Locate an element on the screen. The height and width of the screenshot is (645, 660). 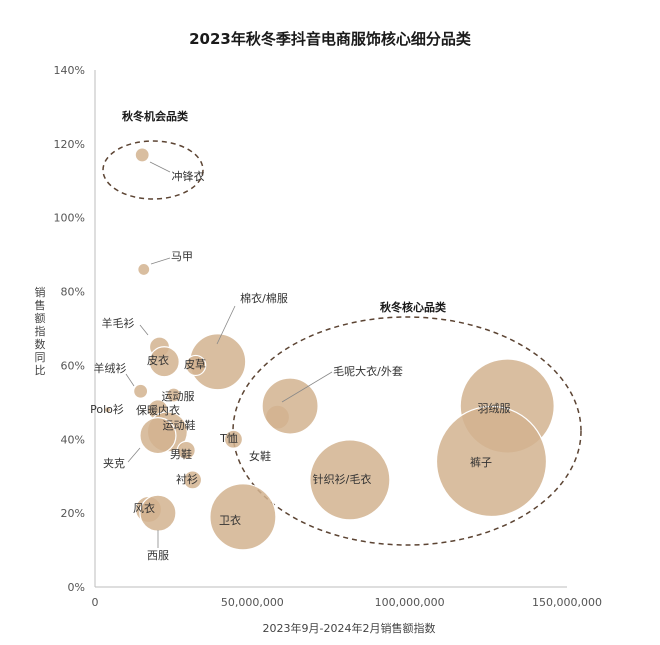
bubble-label: 棉衣/棉服 is located at coordinates (264, 298).